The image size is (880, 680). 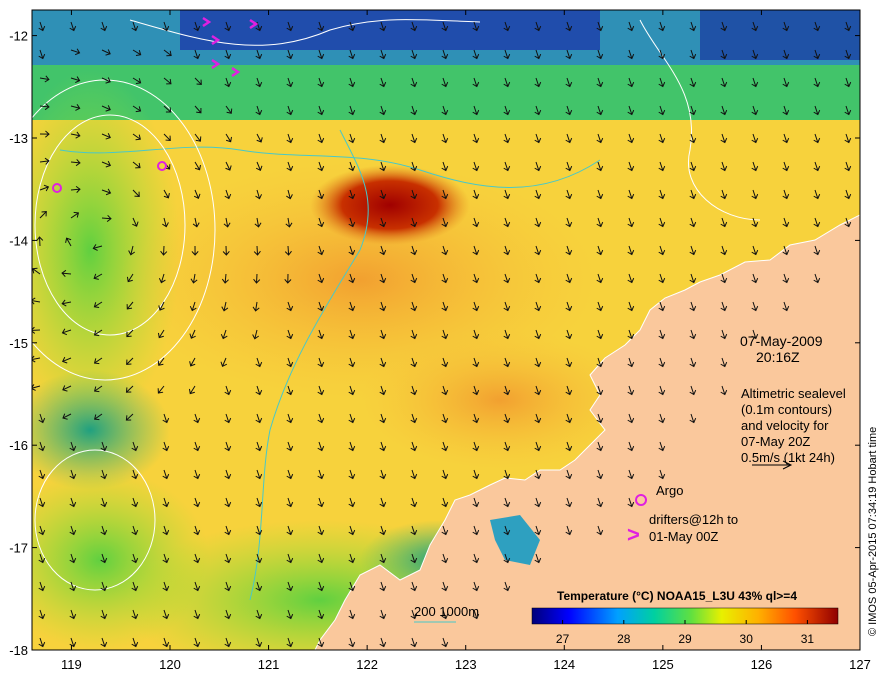 I want to click on king-sound, so click(x=515, y=540).